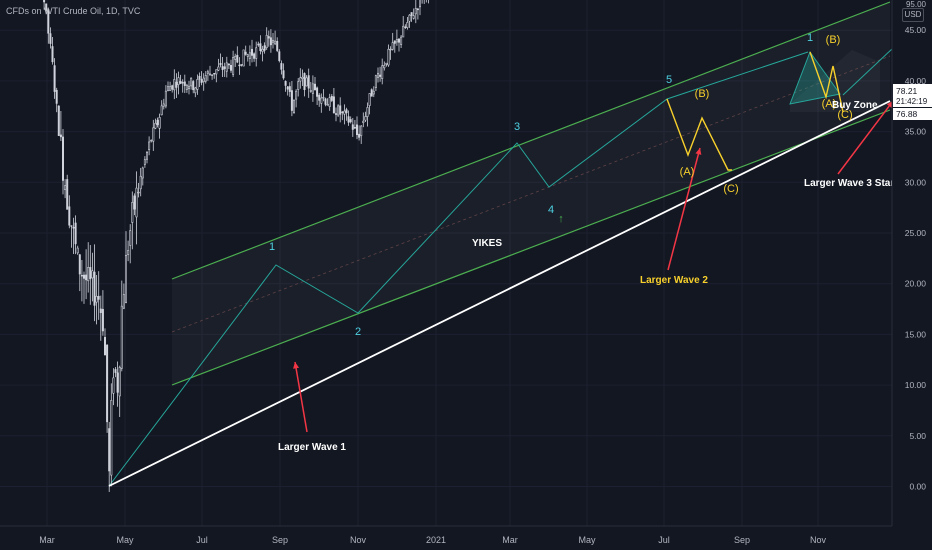 The width and height of the screenshot is (932, 550). What do you see at coordinates (358, 540) in the screenshot?
I see `x-tick-label: Nov` at bounding box center [358, 540].